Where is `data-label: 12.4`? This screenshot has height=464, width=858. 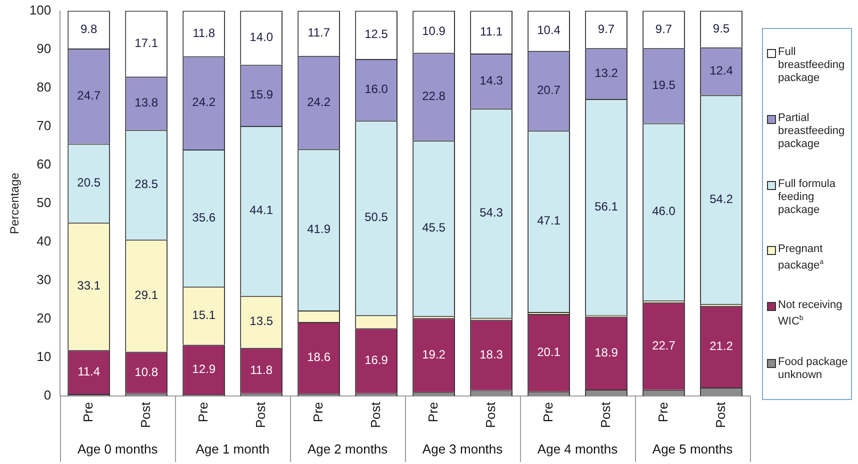
data-label: 12.4 is located at coordinates (722, 71).